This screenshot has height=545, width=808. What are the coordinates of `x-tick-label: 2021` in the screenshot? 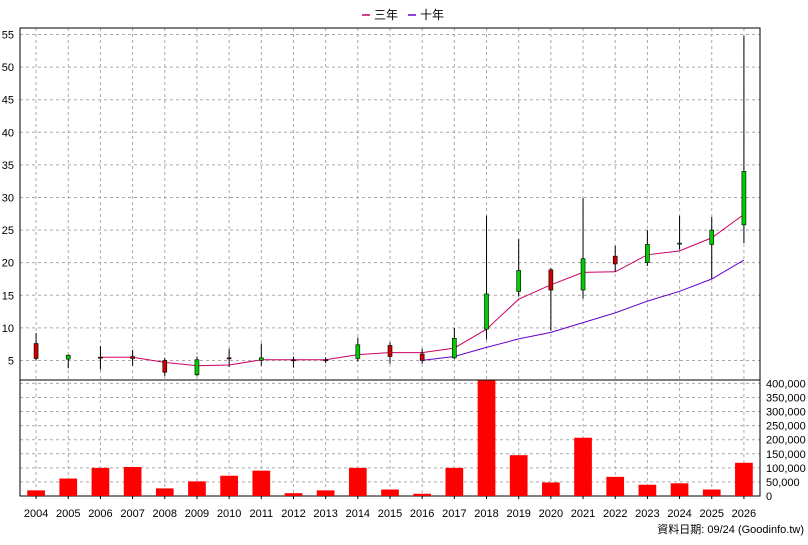 It's located at (583, 514).